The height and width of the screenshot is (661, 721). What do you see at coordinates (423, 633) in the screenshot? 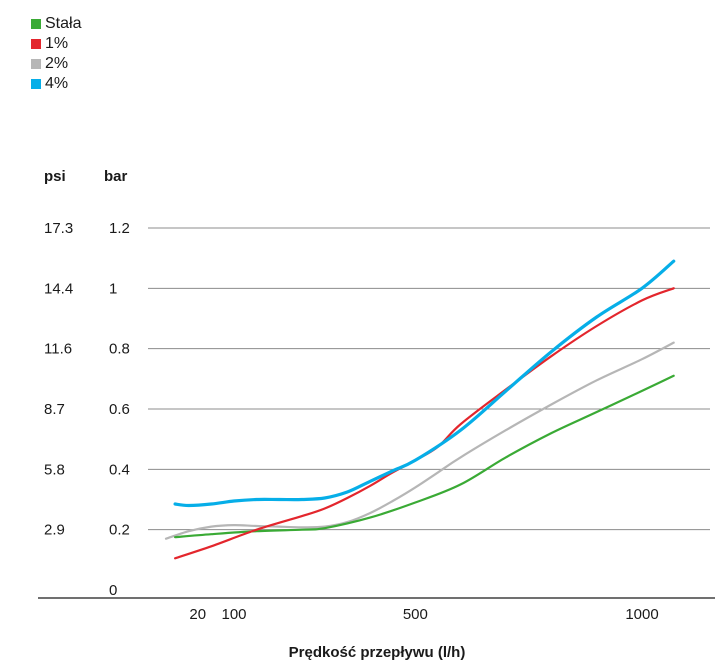
I see `x-axis: Prędkość przepływu (l/h) 20 100 500 1000` at bounding box center [423, 633].